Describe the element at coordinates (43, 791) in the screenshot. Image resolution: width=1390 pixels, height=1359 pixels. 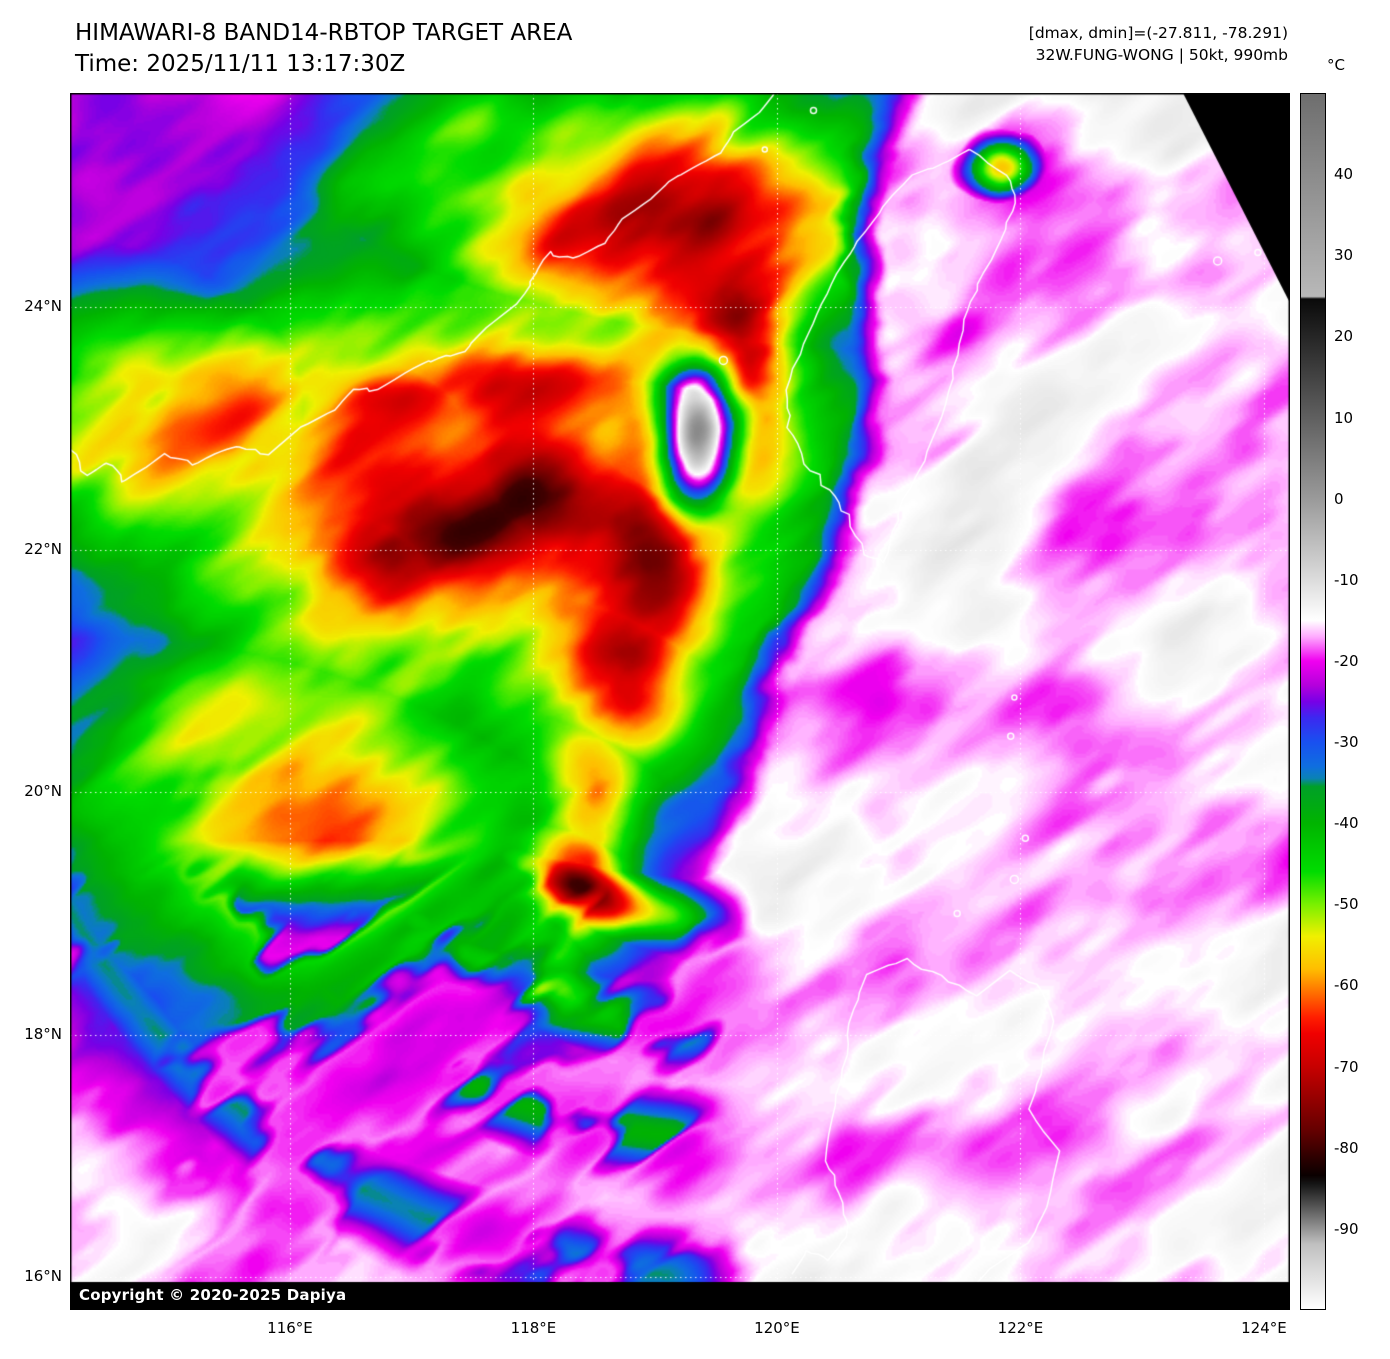
I see `lat-tick-label: 20°N` at that location.